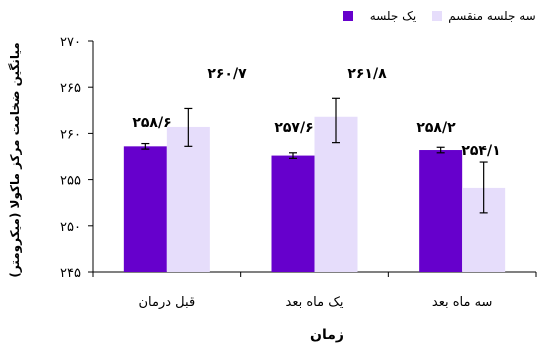  I want to click on x-category-label: یک ماه بعد, so click(315, 302).